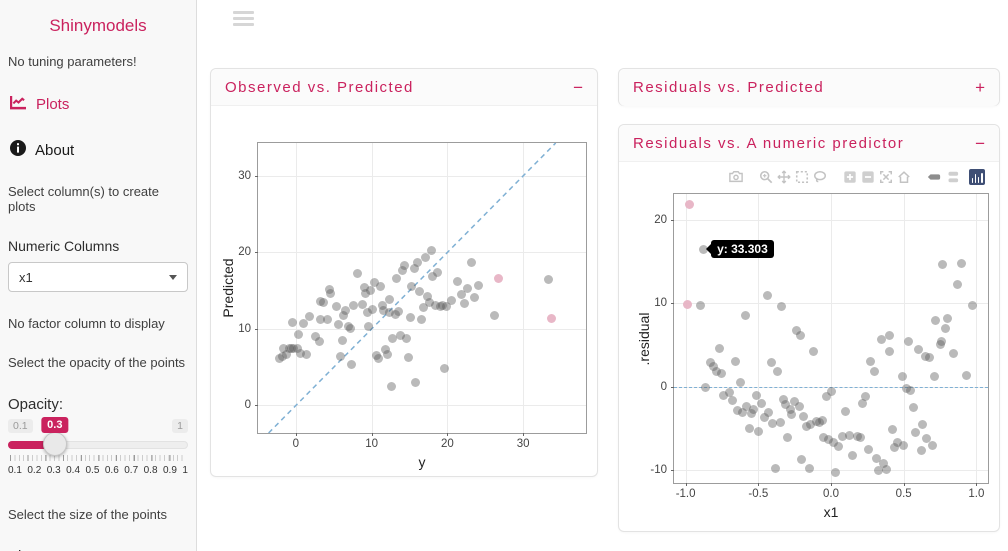  I want to click on sidebar-item-plots: Plots, so click(98, 104).